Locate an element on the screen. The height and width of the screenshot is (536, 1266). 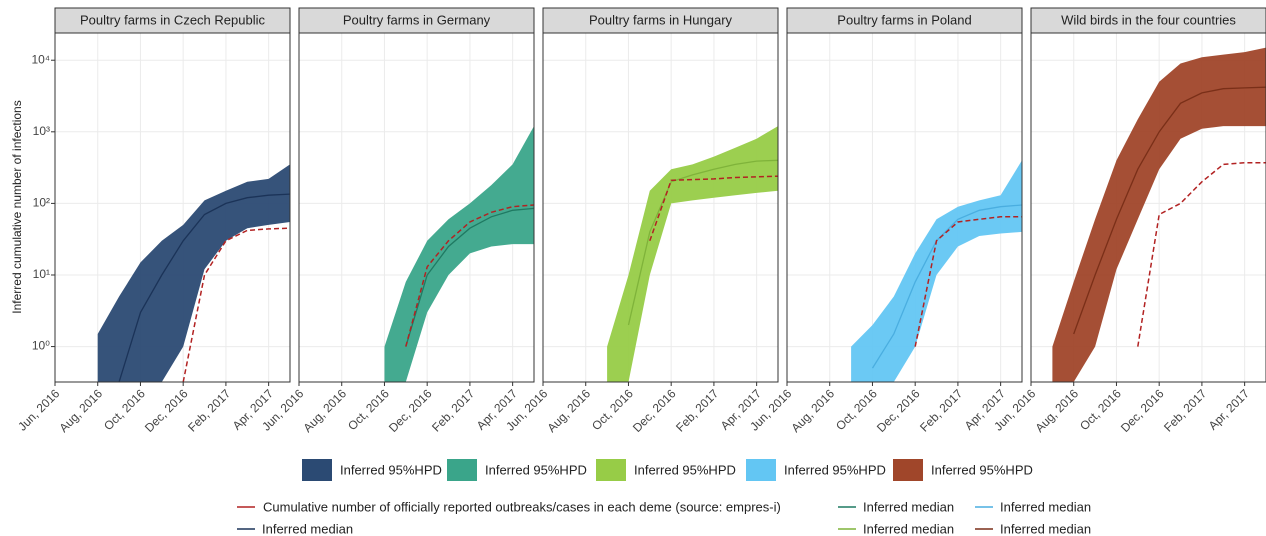
panel-title: Poultry farms in Czech Republic is located at coordinates (172, 19).